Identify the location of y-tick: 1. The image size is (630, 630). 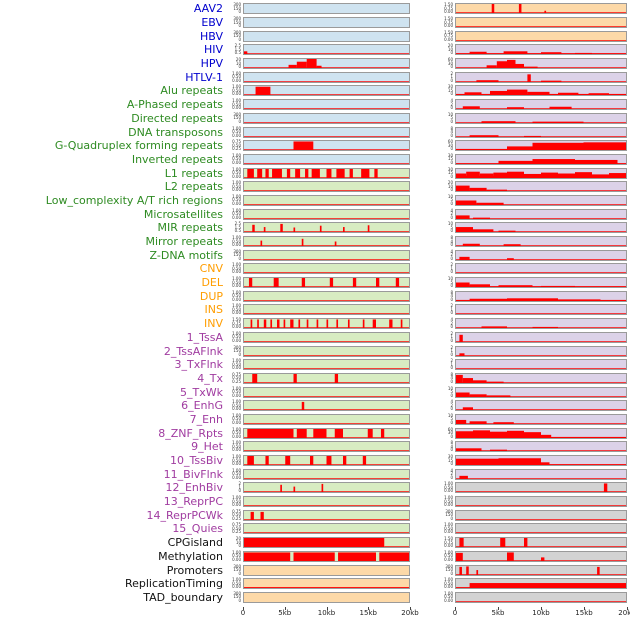
(451, 351).